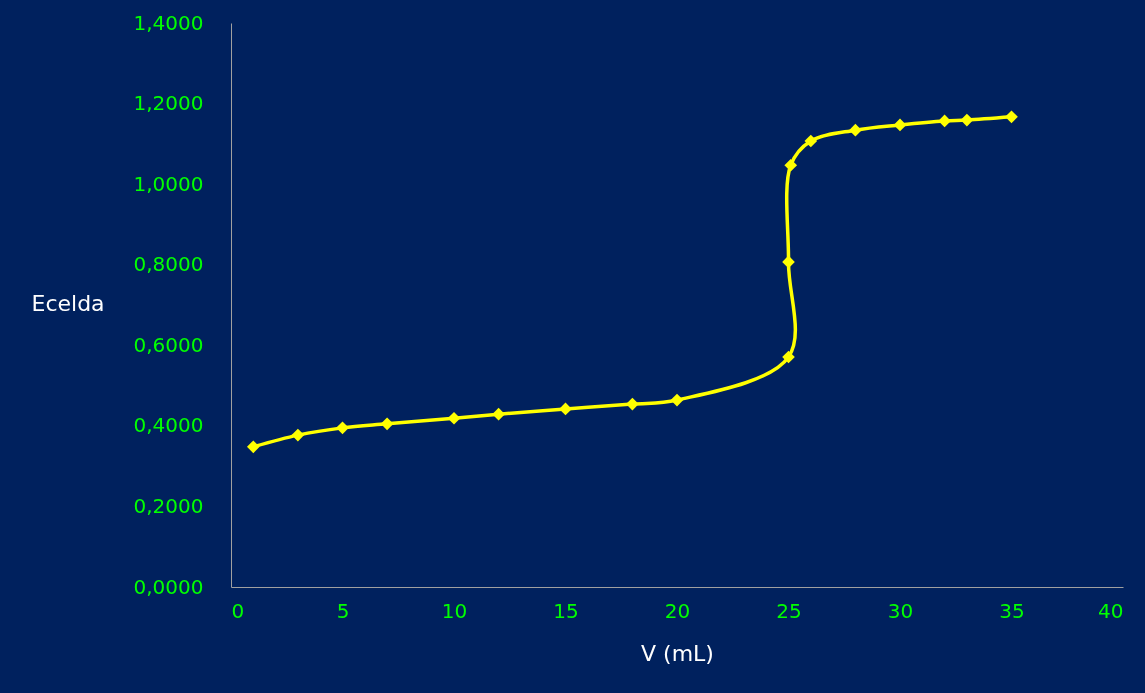 The image size is (1145, 693). What do you see at coordinates (168, 344) in the screenshot?
I see `y-tick-label: 0,6000` at bounding box center [168, 344].